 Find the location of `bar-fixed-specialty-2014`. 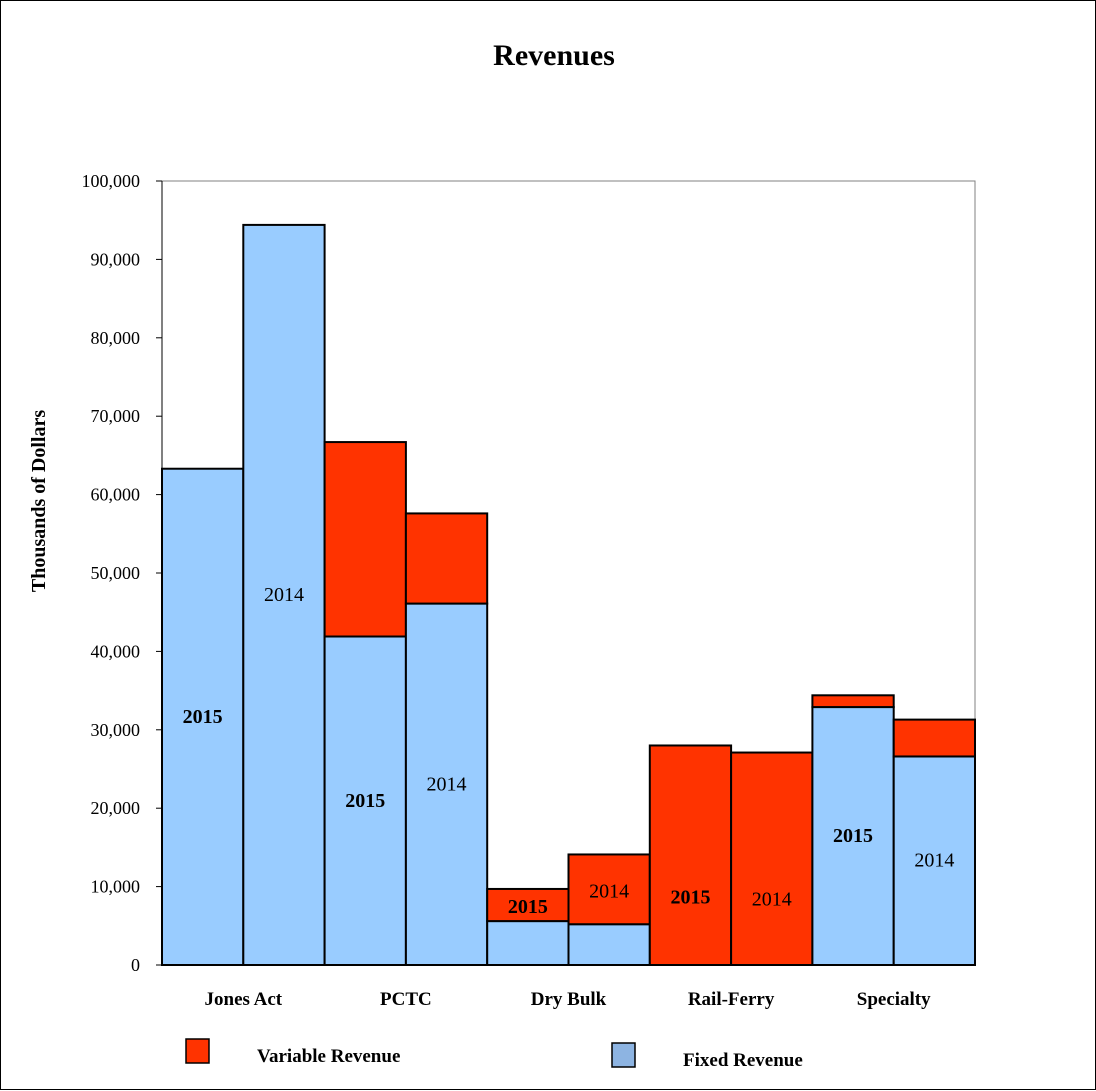

bar-fixed-specialty-2014 is located at coordinates (934, 860).